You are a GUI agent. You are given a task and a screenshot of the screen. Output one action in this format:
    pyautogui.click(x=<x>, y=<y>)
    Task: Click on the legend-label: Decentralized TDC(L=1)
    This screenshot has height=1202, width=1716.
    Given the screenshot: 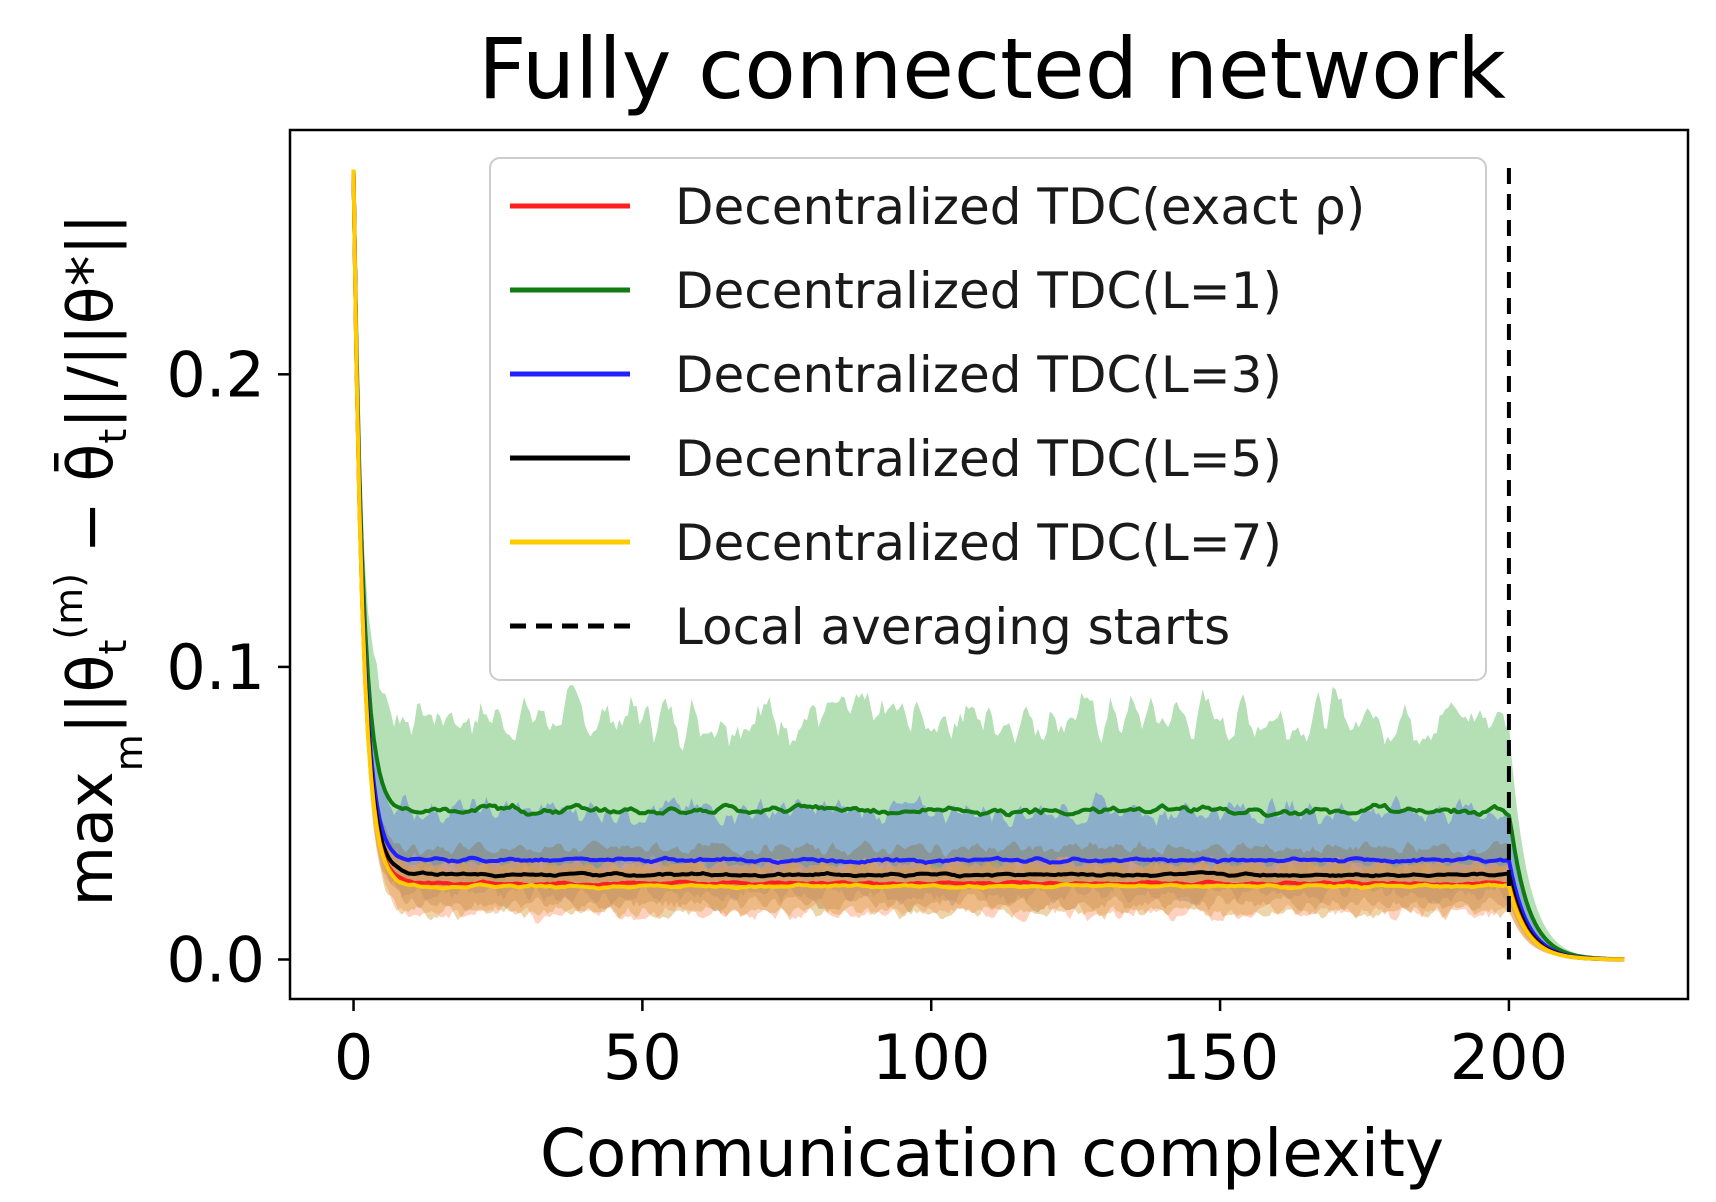 What is the action you would take?
    pyautogui.click(x=978, y=291)
    